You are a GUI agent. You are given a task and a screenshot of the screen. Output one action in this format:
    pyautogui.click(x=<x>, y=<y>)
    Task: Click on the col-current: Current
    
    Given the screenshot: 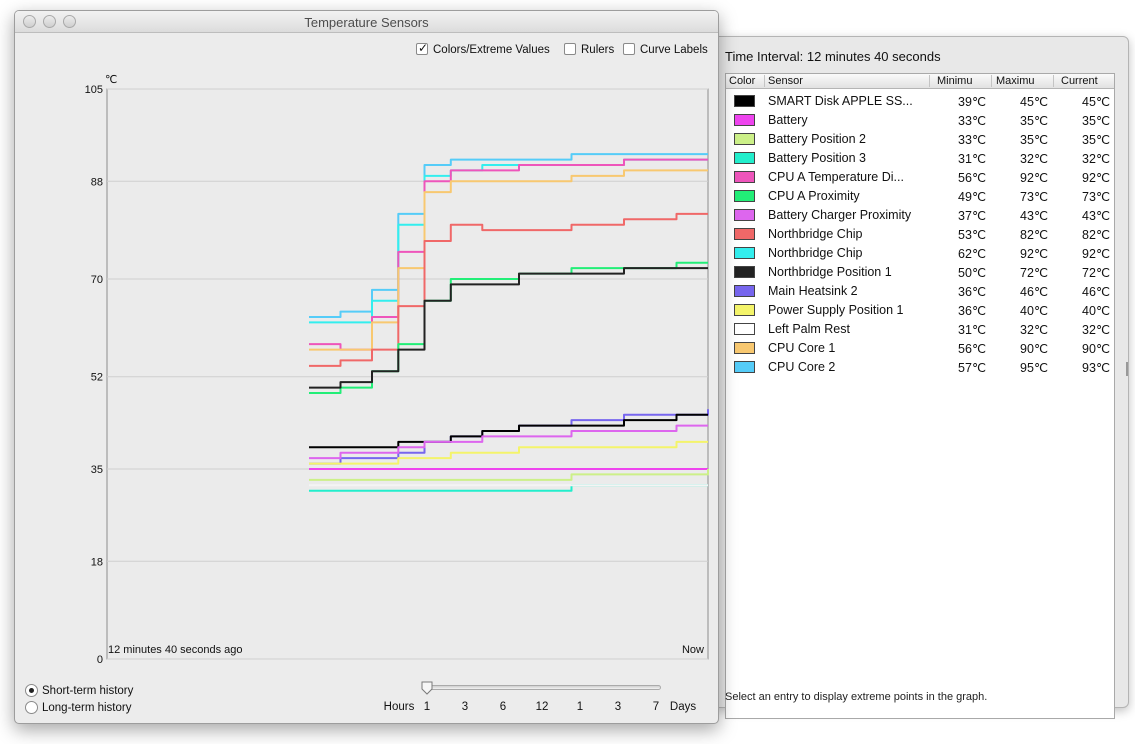 What is the action you would take?
    pyautogui.click(x=1079, y=81)
    